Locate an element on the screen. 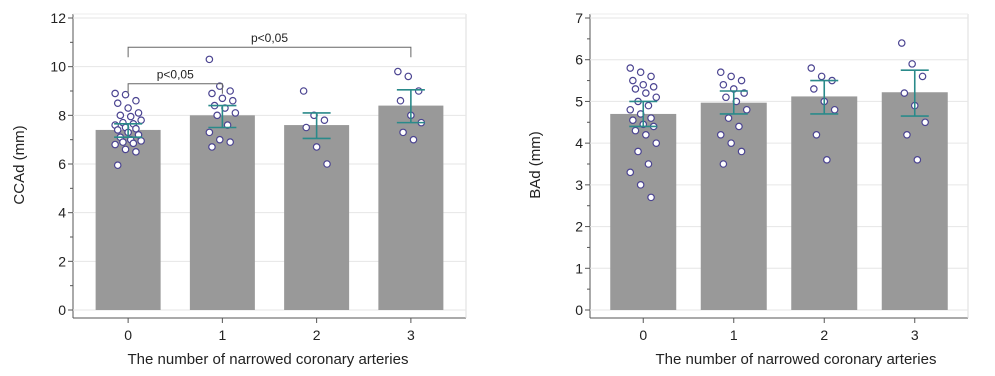 Image resolution: width=995 pixels, height=376 pixels. y-tick-label: 5 is located at coordinates (579, 101).